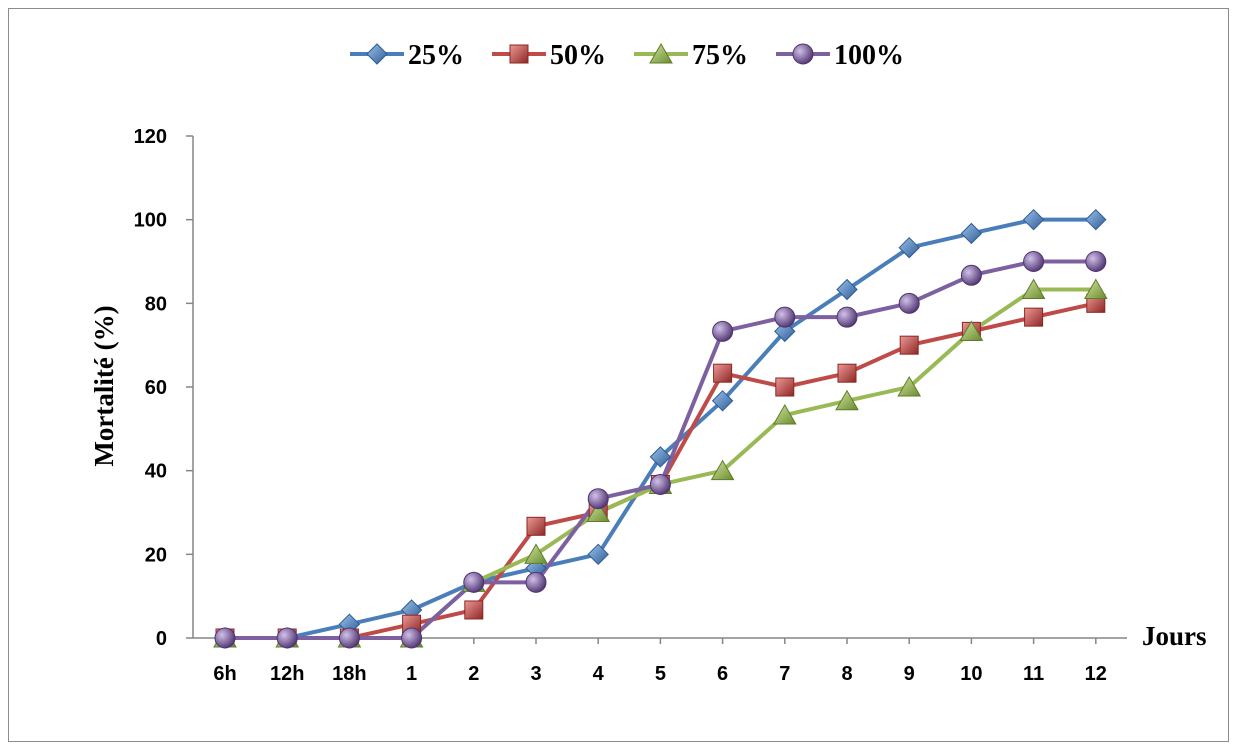 Image resolution: width=1233 pixels, height=746 pixels. I want to click on legend: 25% 50% 75% 100%, so click(627, 55).